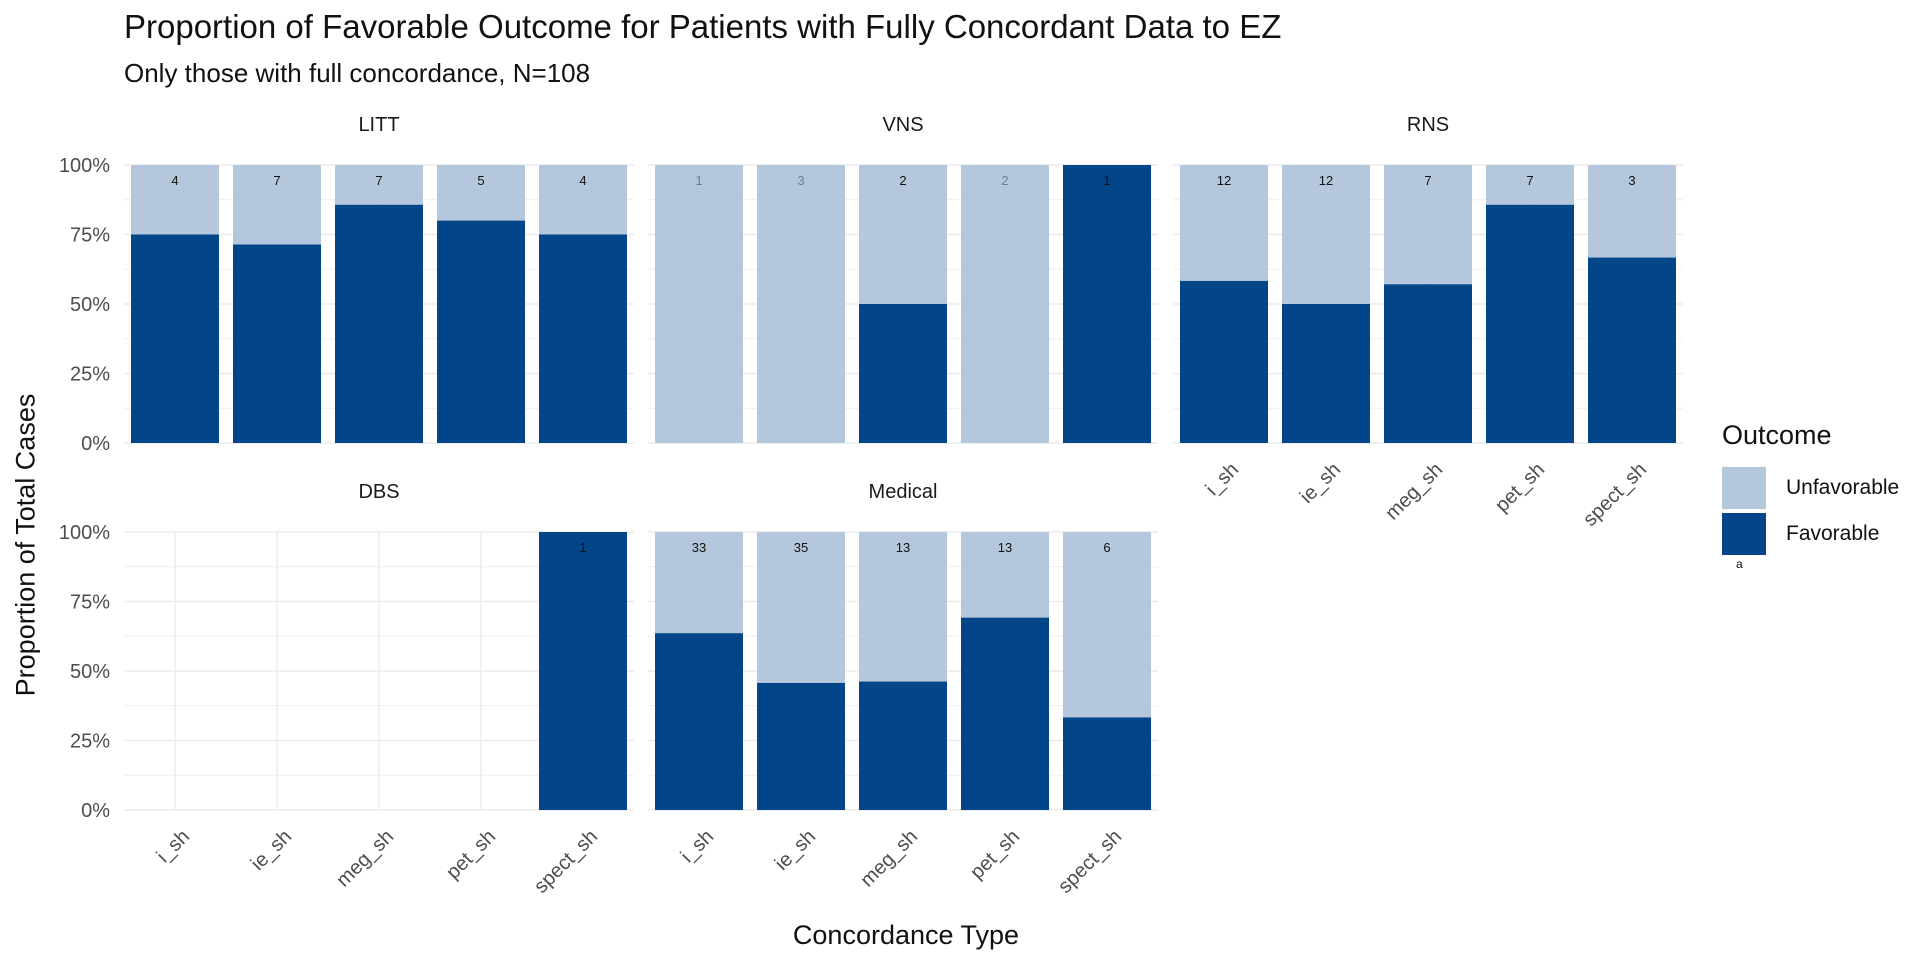 This screenshot has width=1920, height=960. Describe the element at coordinates (1428, 225) in the screenshot. I see `bar-unfavorable-rns-meg_sh` at that location.